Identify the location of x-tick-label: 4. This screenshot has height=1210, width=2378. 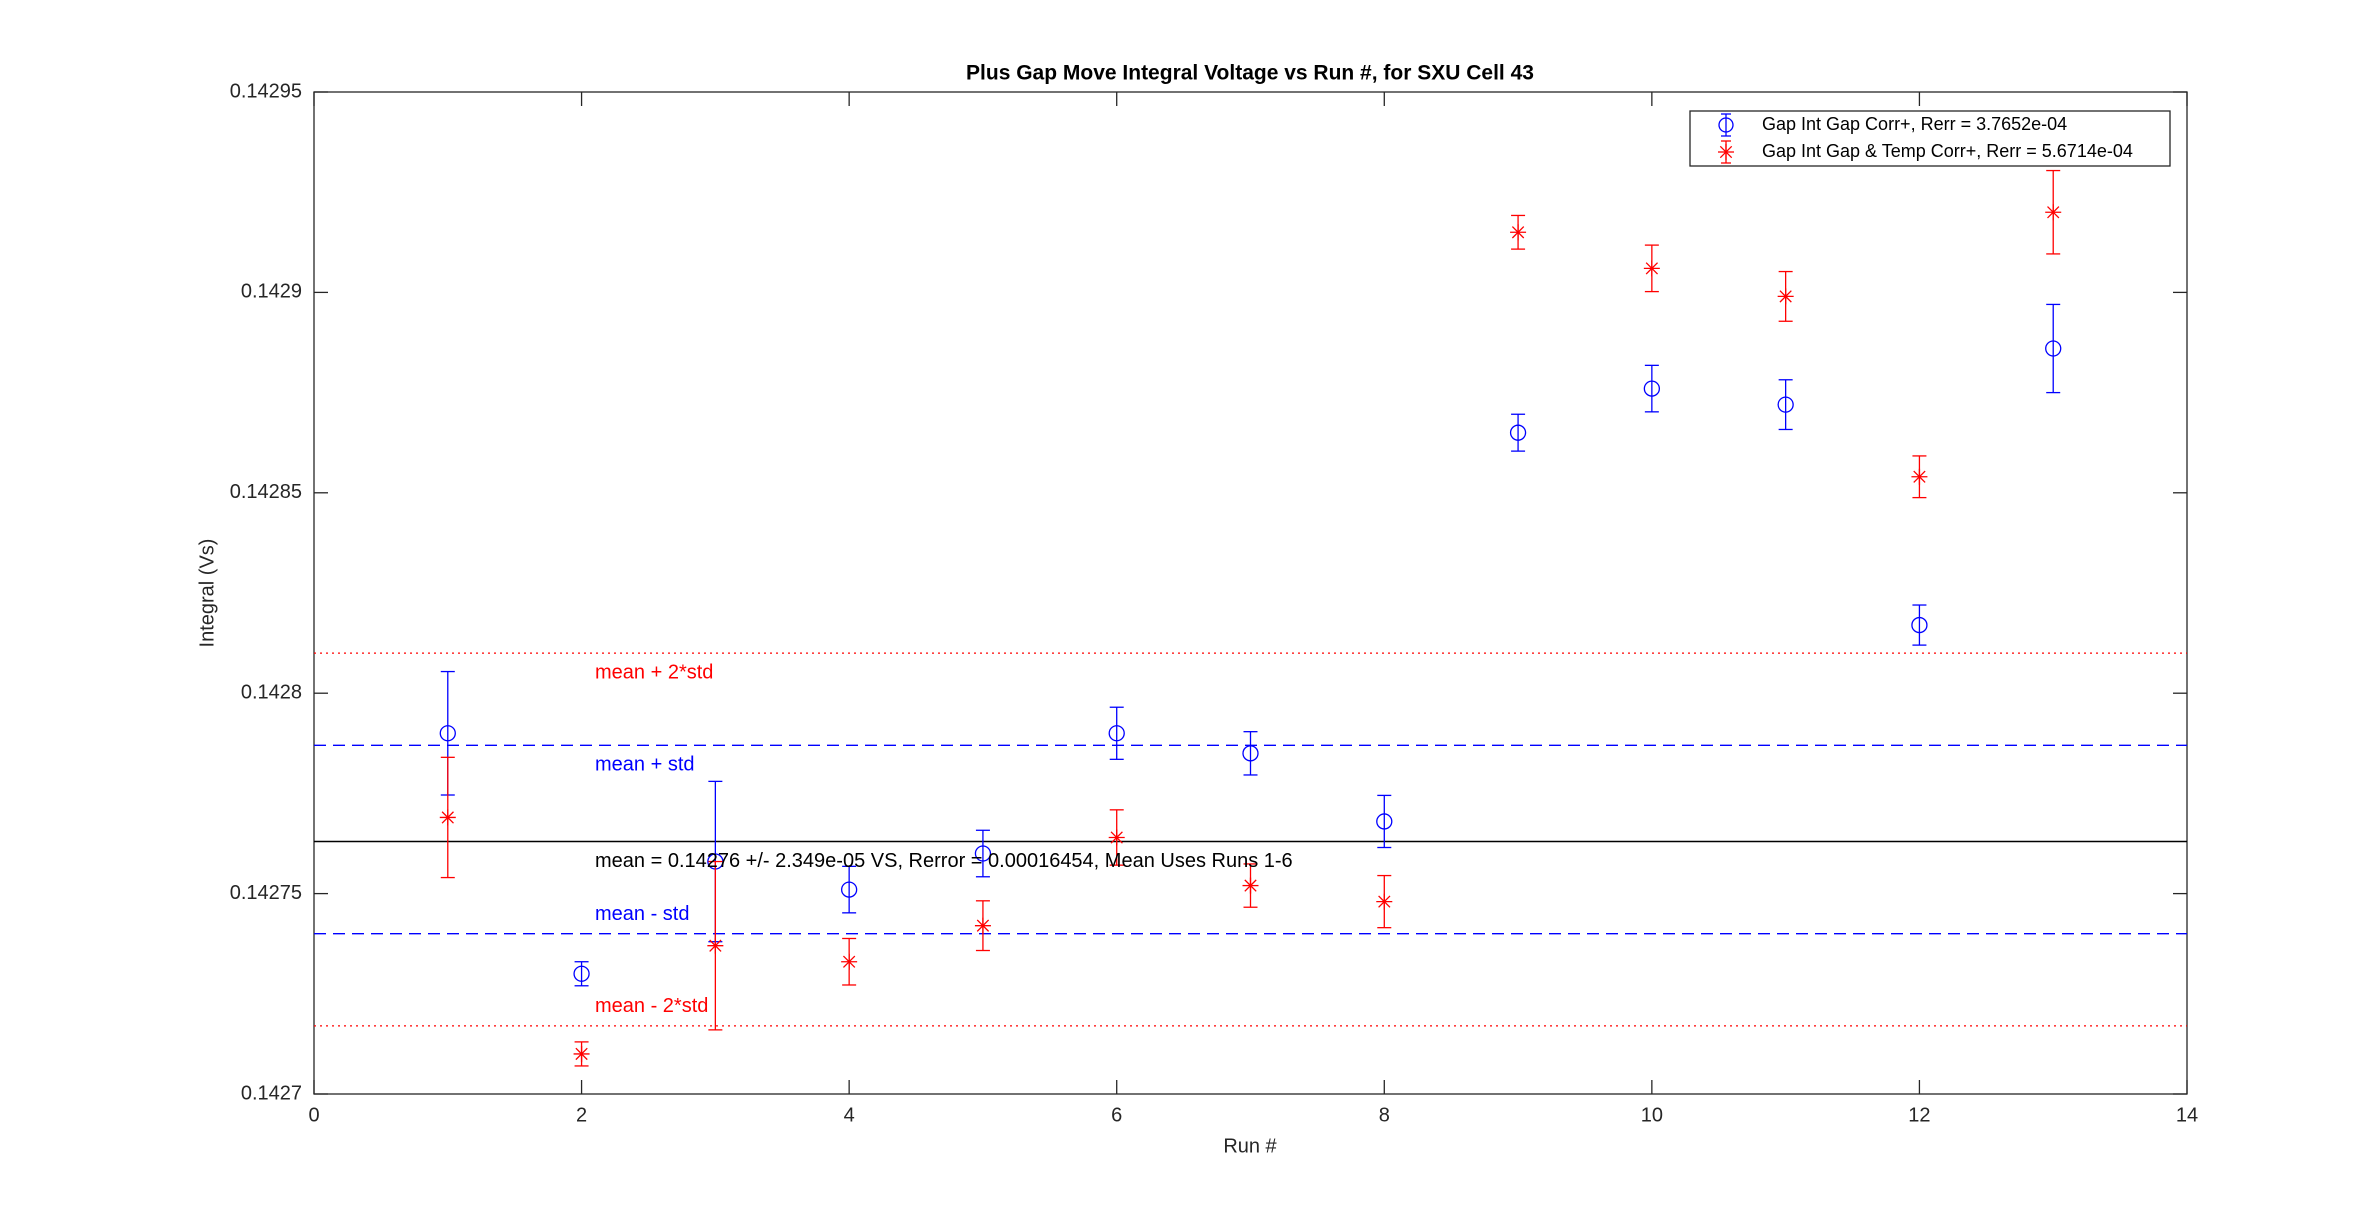
(849, 1115).